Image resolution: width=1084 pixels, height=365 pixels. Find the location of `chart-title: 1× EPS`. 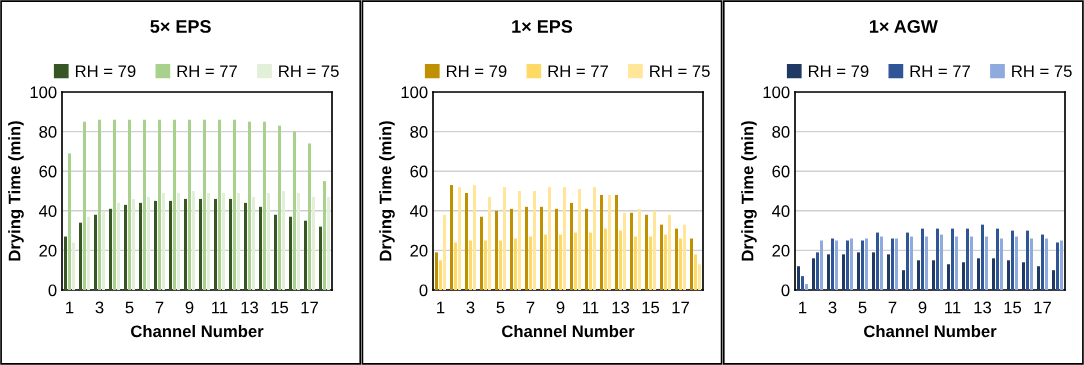

chart-title: 1× EPS is located at coordinates (542, 26).